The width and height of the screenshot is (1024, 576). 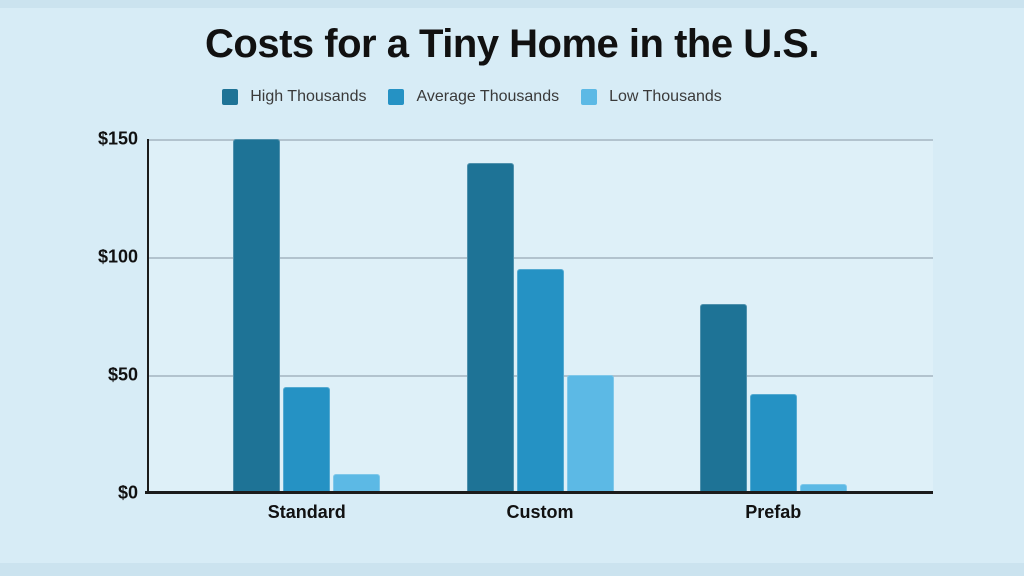 What do you see at coordinates (306, 512) in the screenshot?
I see `x-axis-label-standard: Standard` at bounding box center [306, 512].